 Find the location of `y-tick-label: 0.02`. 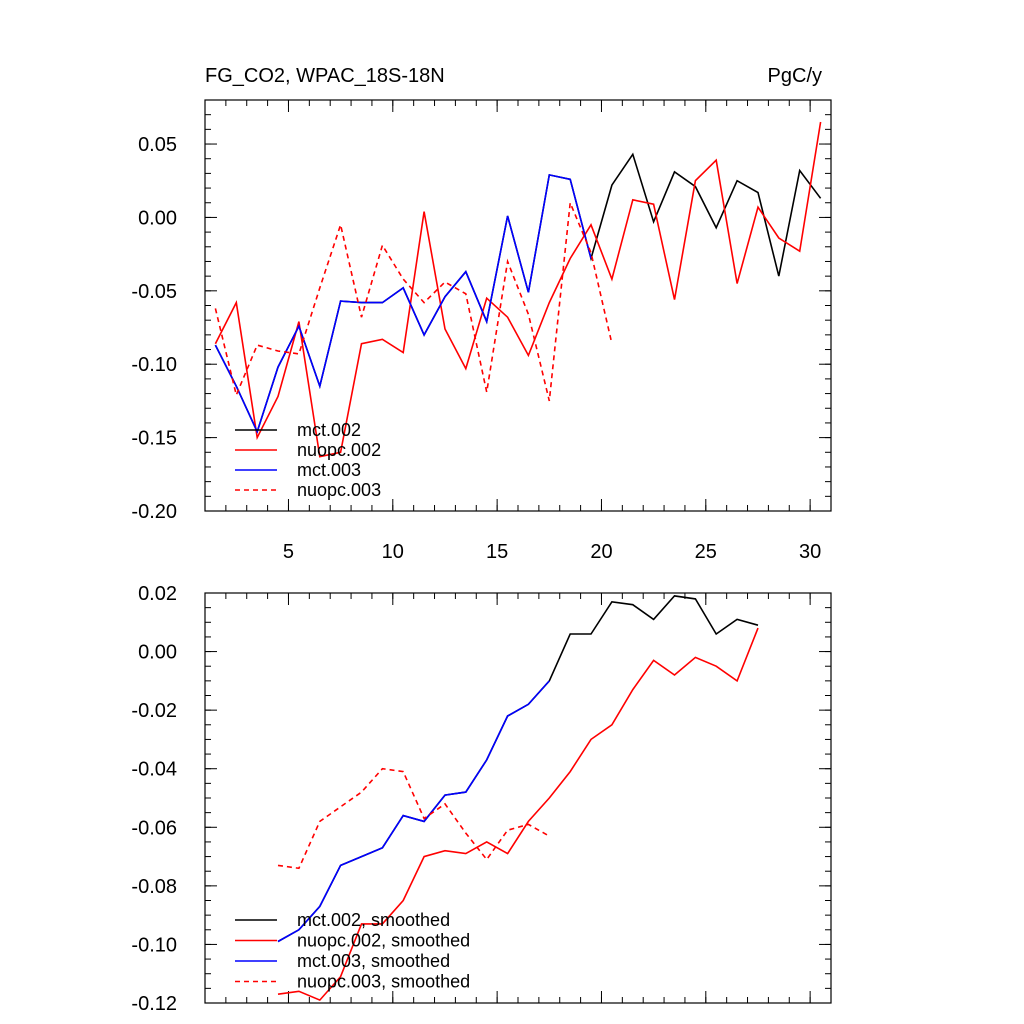

y-tick-label: 0.02 is located at coordinates (157, 594).